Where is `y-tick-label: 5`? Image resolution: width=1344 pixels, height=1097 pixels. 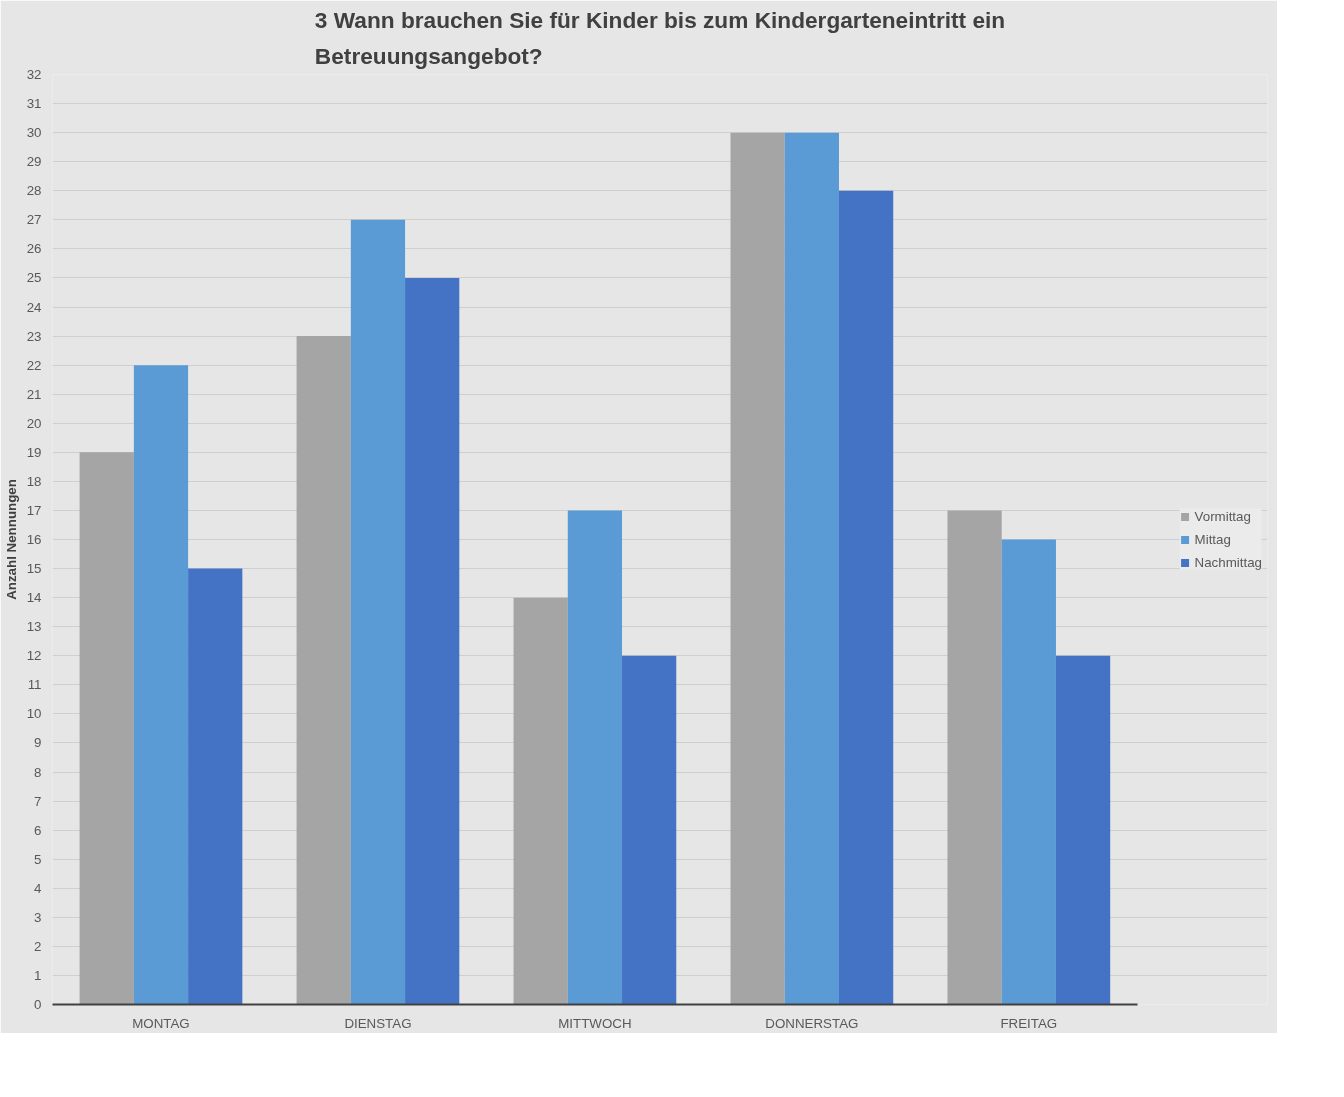 y-tick-label: 5 is located at coordinates (38, 859).